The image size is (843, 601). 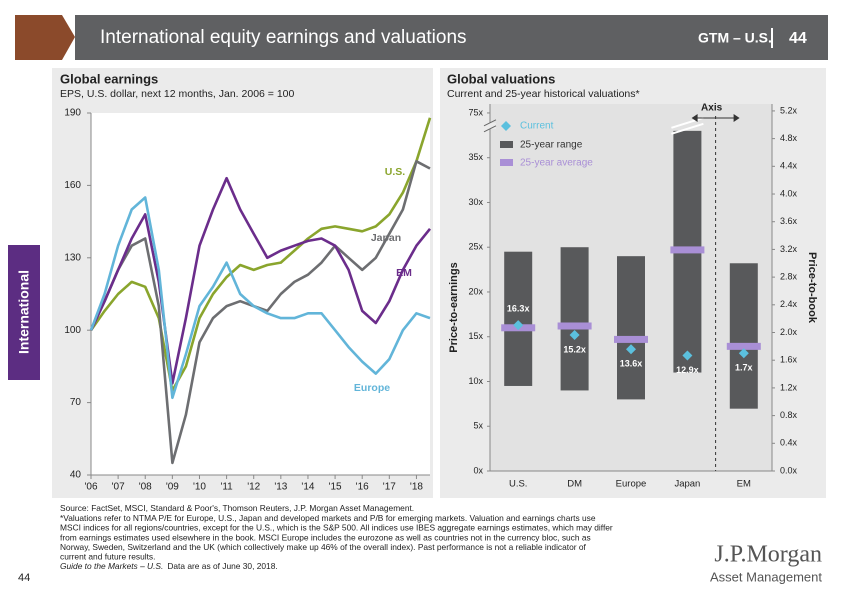 I want to click on x-tick-label: DM, so click(x=574, y=484).